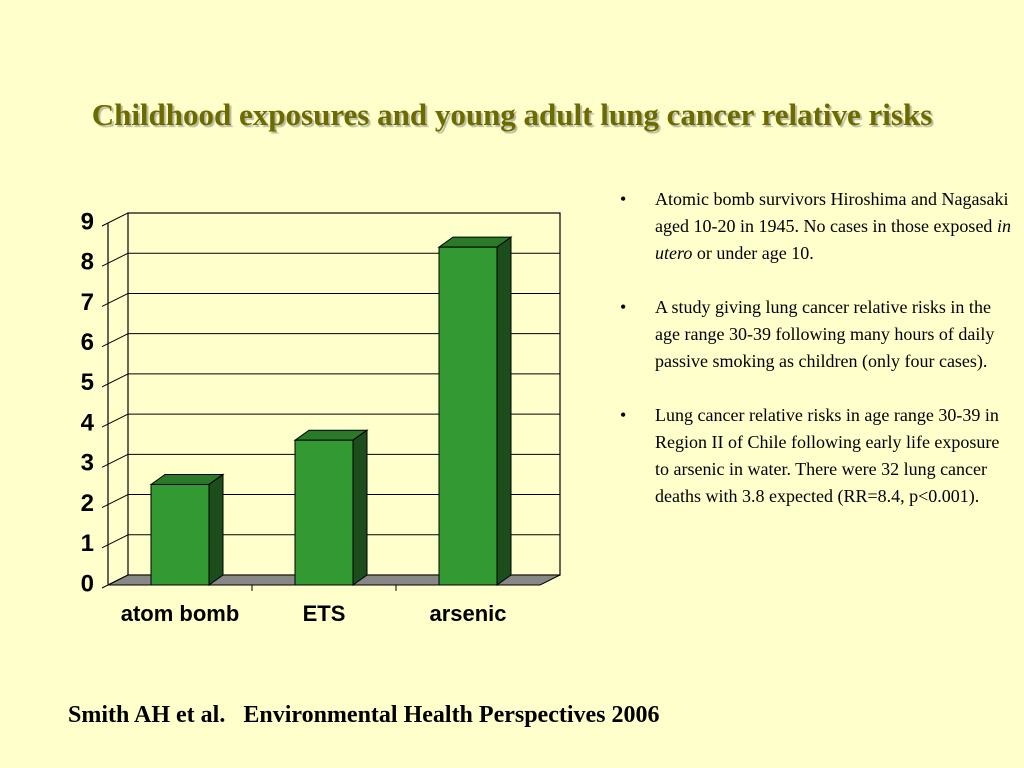  Describe the element at coordinates (87, 382) in the screenshot. I see `y-tick-label: 5` at that location.